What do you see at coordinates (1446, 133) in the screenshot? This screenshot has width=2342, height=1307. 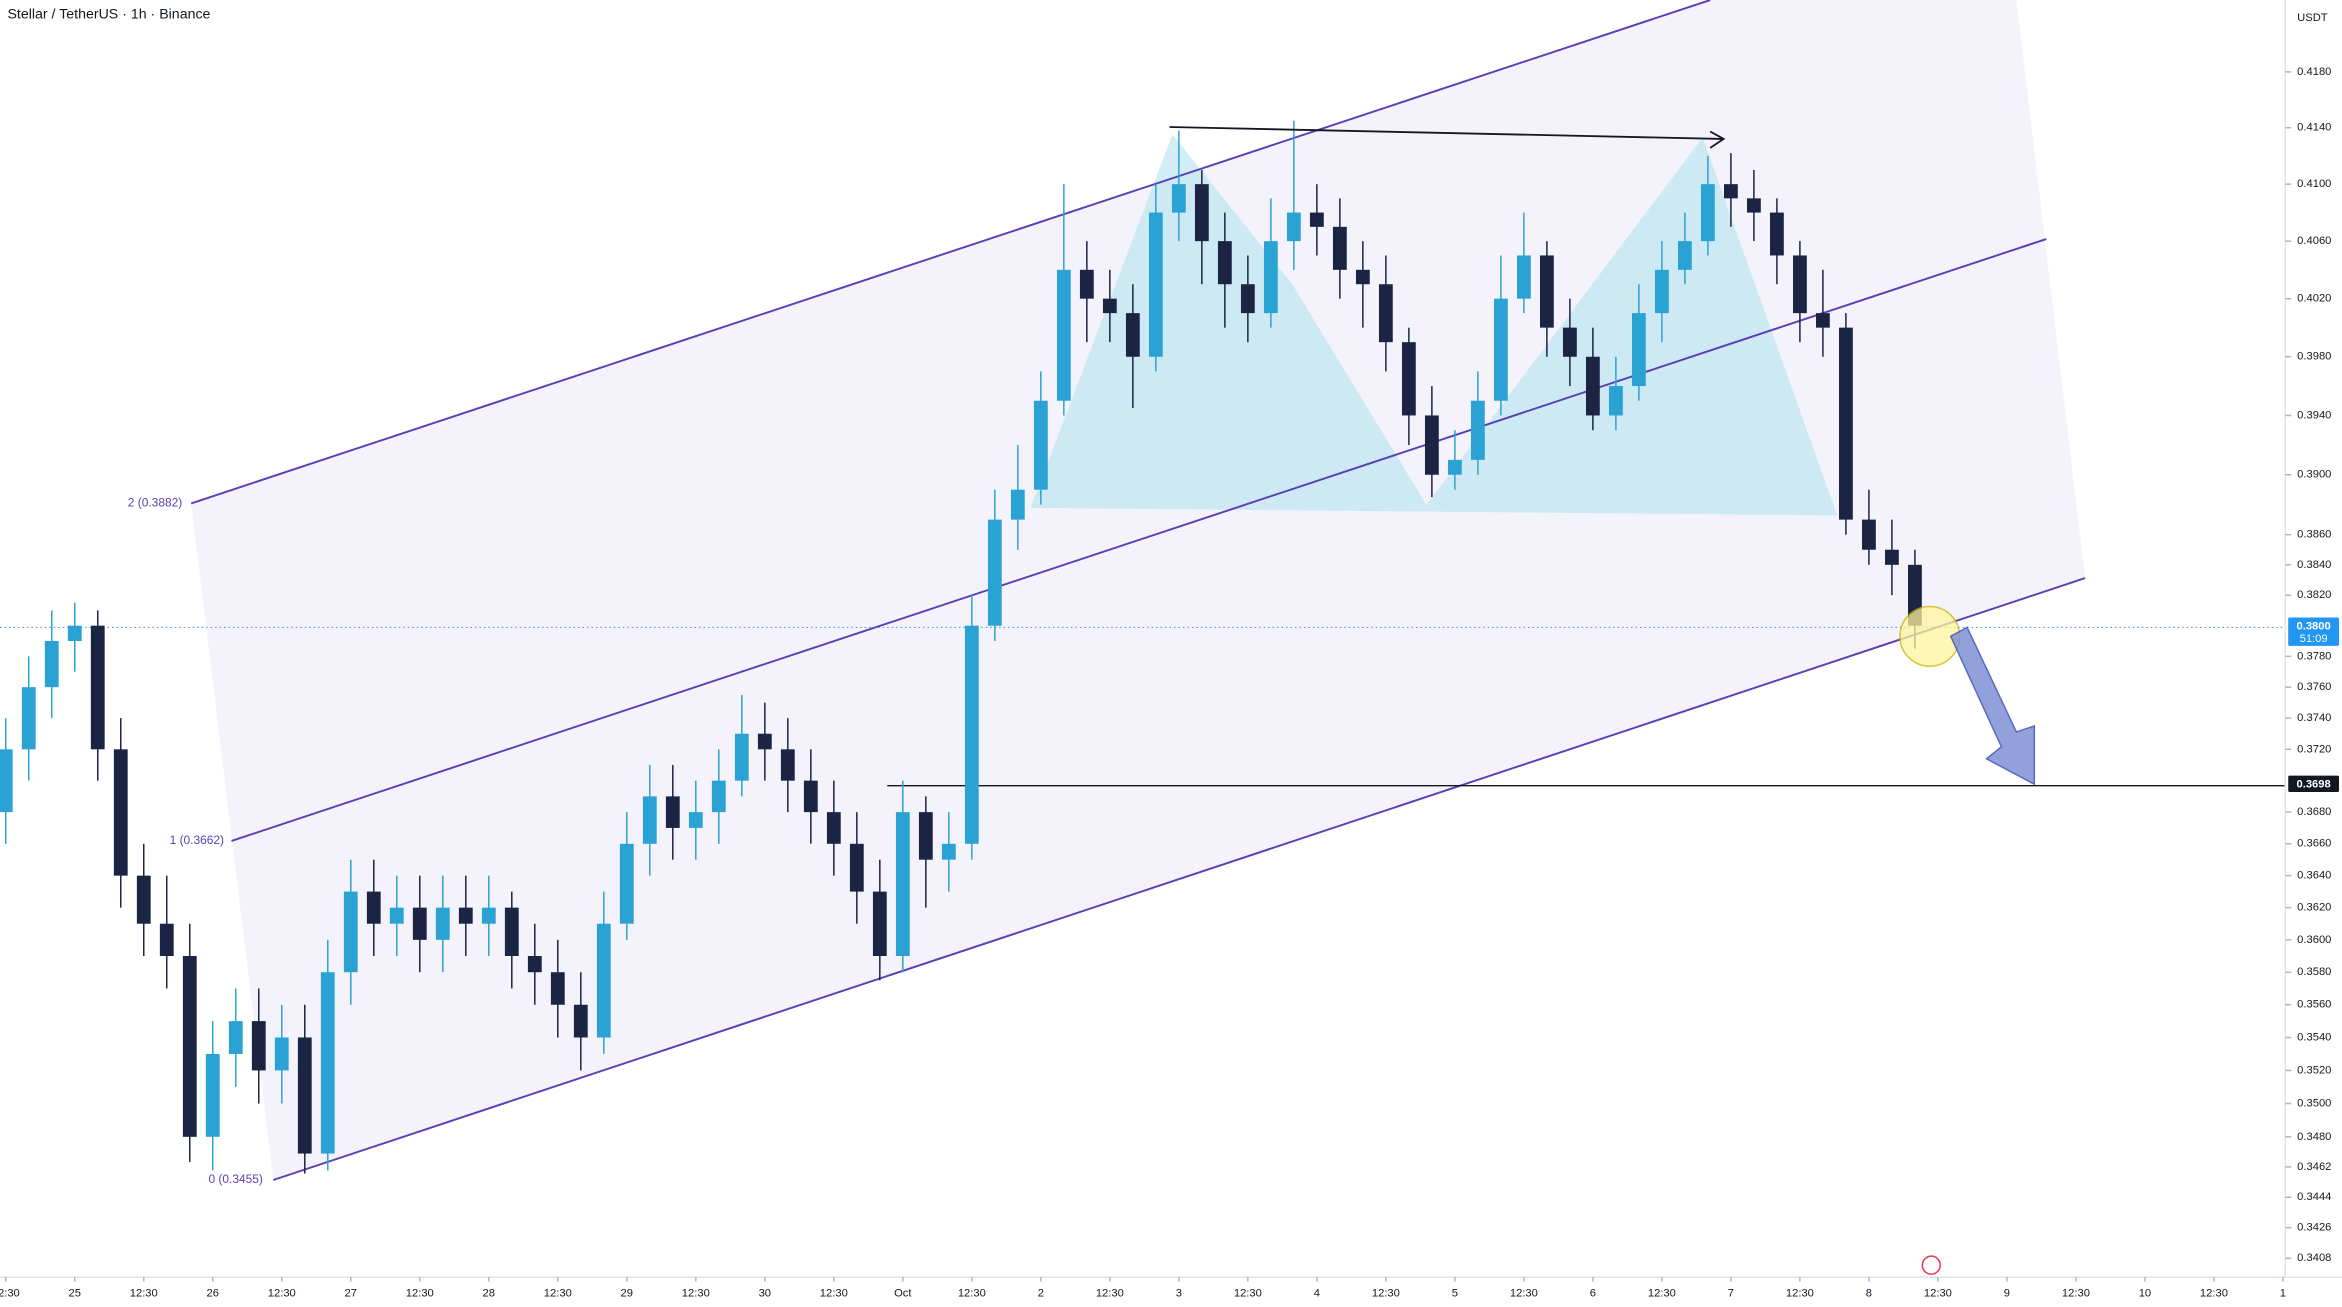 I see `neckline-arrow` at bounding box center [1446, 133].